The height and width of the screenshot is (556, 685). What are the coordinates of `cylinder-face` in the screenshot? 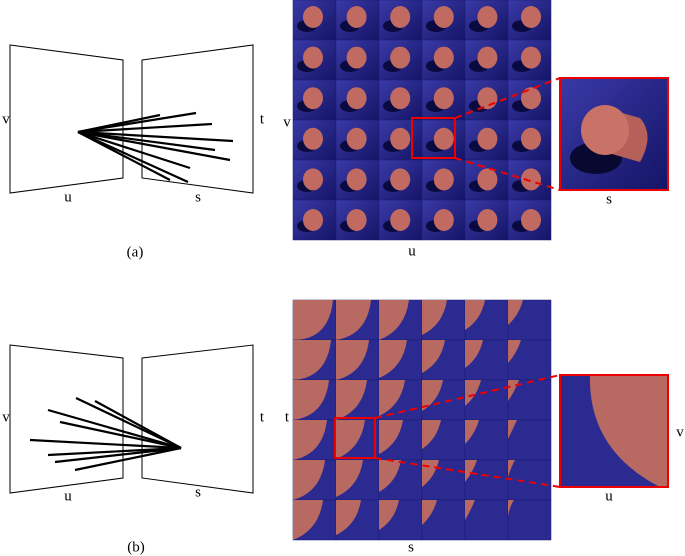 It's located at (605, 130).